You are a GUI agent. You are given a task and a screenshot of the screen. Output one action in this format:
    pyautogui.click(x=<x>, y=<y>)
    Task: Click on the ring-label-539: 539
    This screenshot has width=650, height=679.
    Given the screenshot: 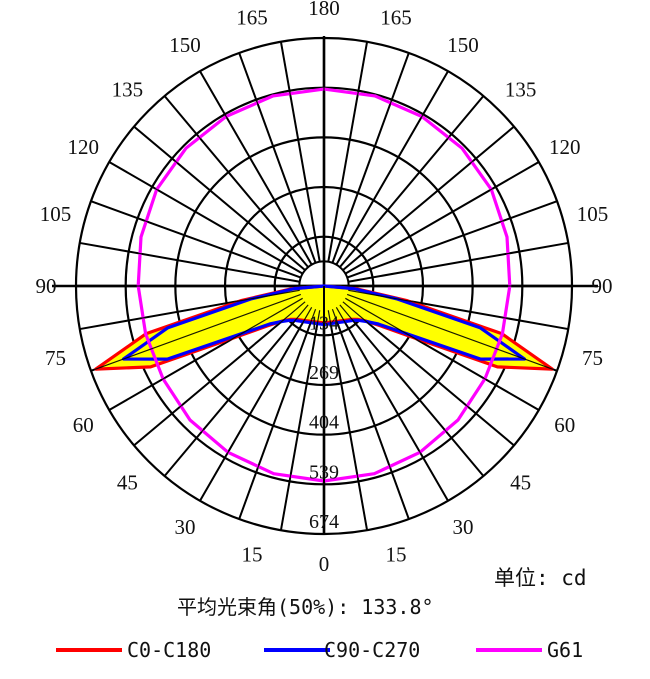 What is the action you would take?
    pyautogui.click(x=324, y=472)
    